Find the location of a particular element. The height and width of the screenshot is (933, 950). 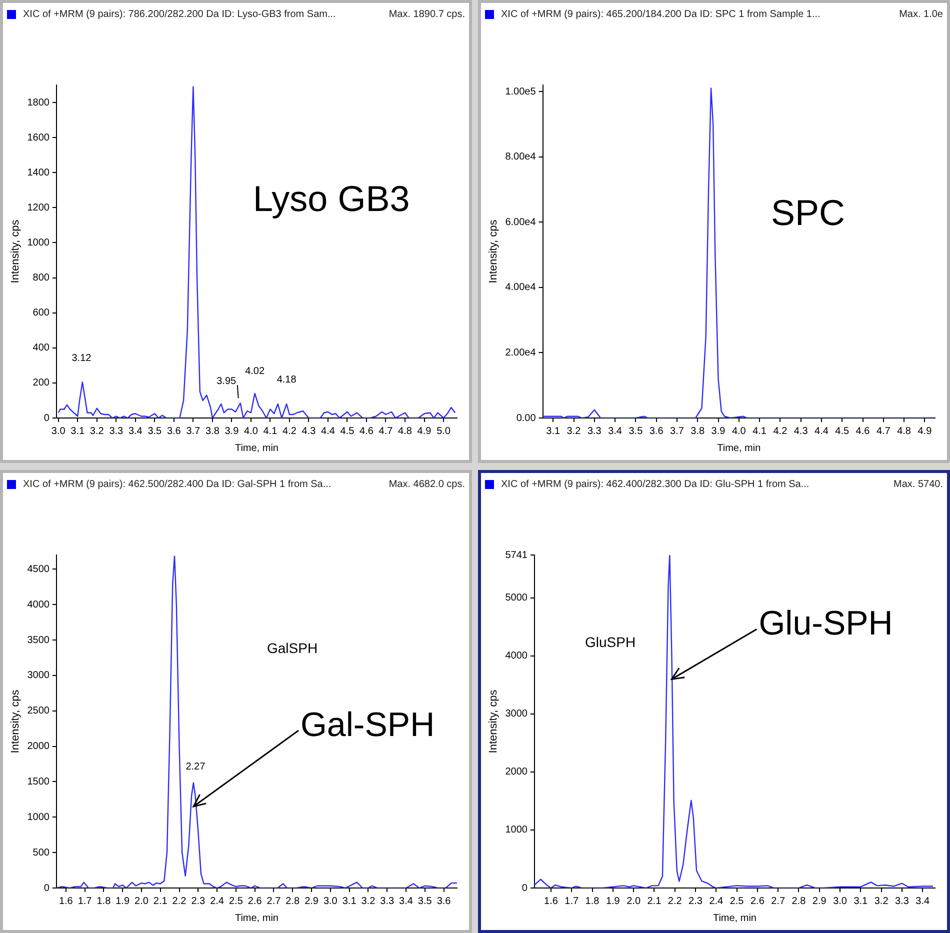

y-tick-label: 8.00e4 is located at coordinates (520, 157).